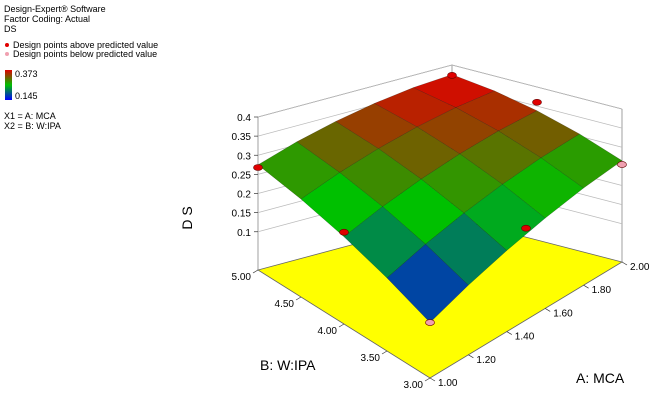 The height and width of the screenshot is (402, 671). What do you see at coordinates (242, 175) in the screenshot?
I see `z-tick-label: 0.25` at bounding box center [242, 175].